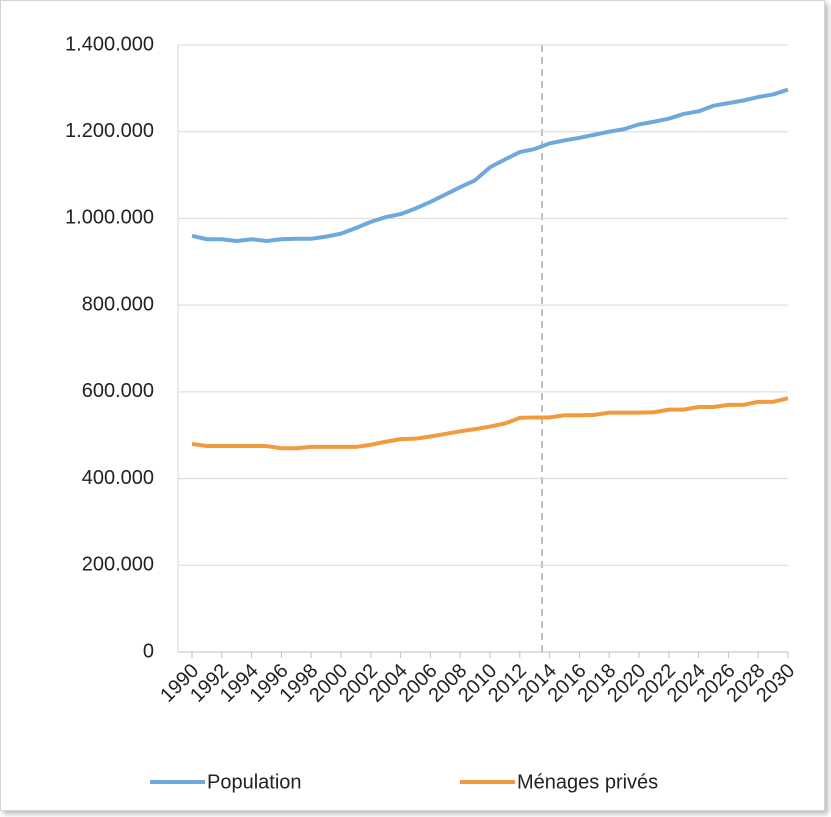  I want to click on y-tick-label: 400.000, so click(118, 478).